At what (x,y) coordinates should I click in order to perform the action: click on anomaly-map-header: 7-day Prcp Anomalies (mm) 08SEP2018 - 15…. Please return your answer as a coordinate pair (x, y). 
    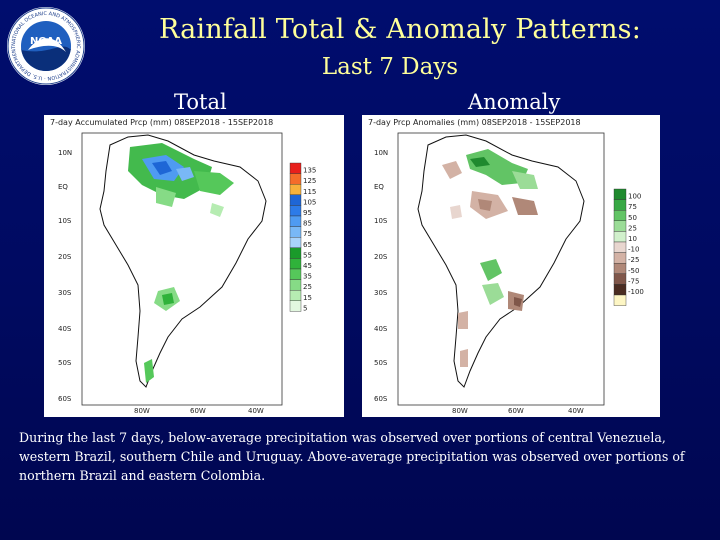
    Looking at the image, I should click on (474, 122).